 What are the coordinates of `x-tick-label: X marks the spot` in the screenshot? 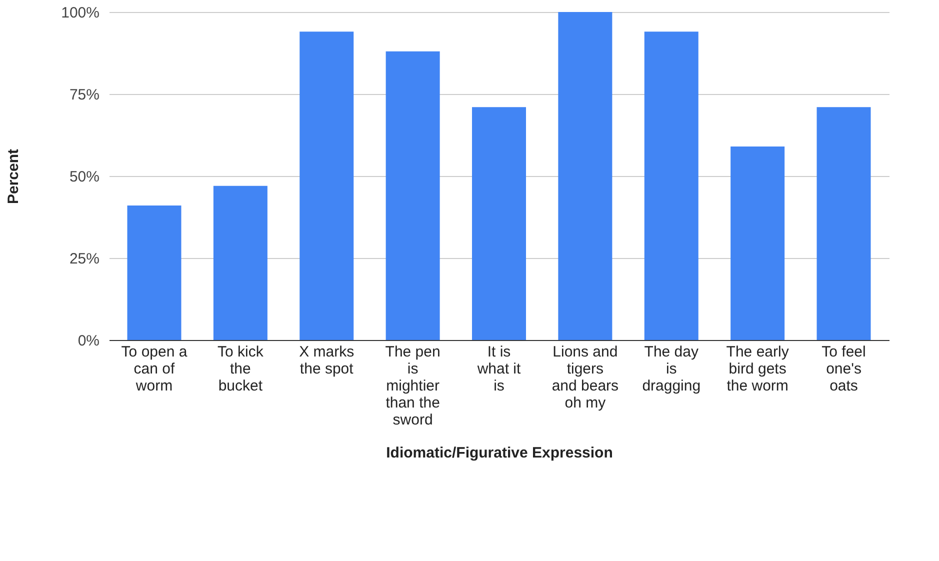 It's located at (326, 361).